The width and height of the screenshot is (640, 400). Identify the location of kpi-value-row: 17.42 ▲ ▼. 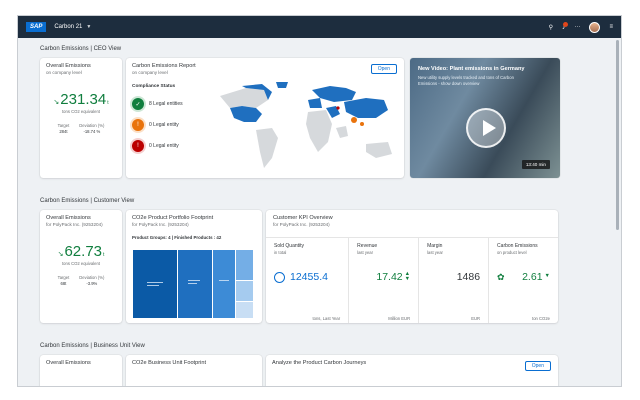
(383, 277).